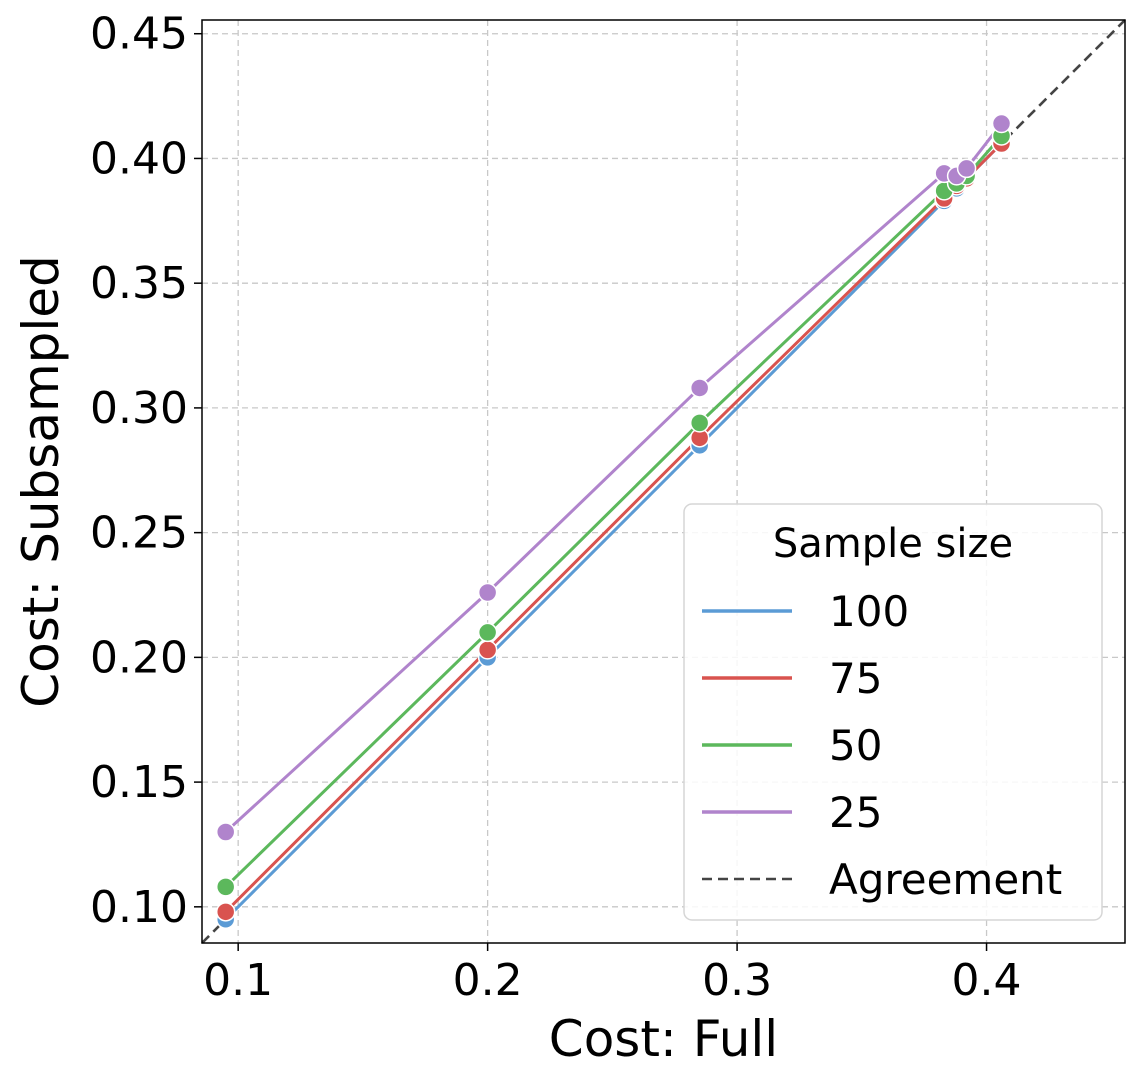 This screenshot has width=1141, height=1084. Describe the element at coordinates (855, 812) in the screenshot. I see `legend-label: 25` at that location.